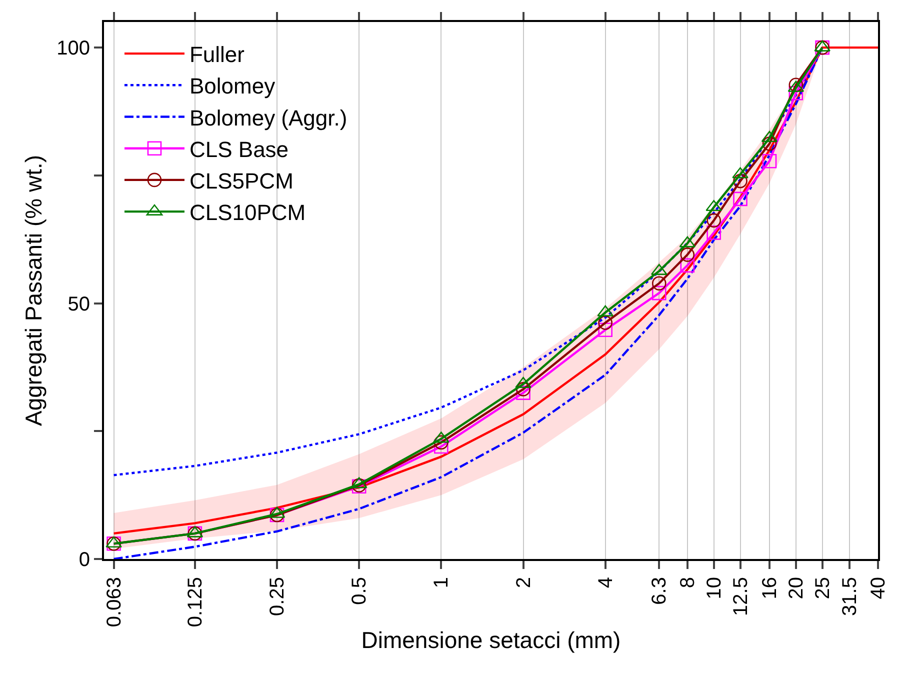  What do you see at coordinates (441, 582) in the screenshot?
I see `x-tick-label: 1` at bounding box center [441, 582].